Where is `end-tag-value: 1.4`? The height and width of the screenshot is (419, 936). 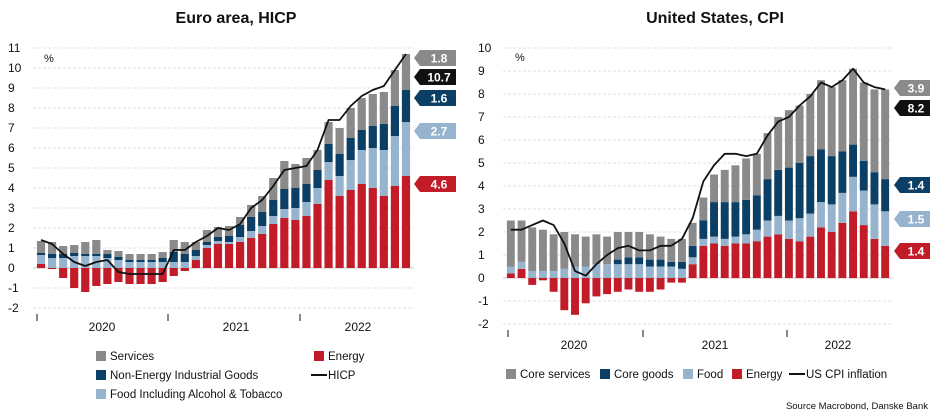
end-tag-value: 1.4 is located at coordinates (916, 252).